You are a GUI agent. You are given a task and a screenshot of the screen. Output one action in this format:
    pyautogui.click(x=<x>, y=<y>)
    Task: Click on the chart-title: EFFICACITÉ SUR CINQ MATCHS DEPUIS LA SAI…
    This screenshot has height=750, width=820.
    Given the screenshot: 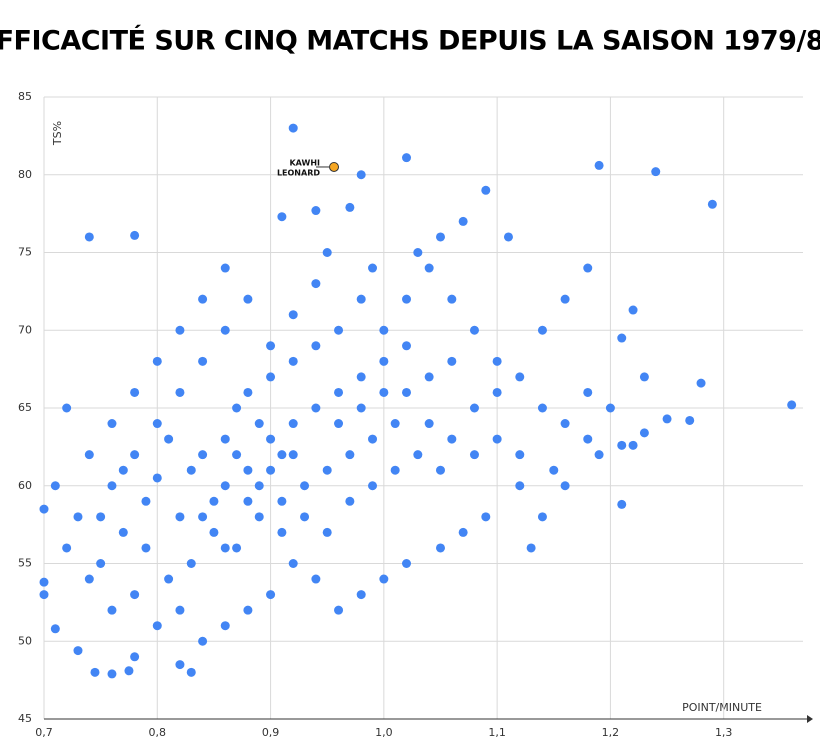 What is the action you would take?
    pyautogui.click(x=410, y=41)
    